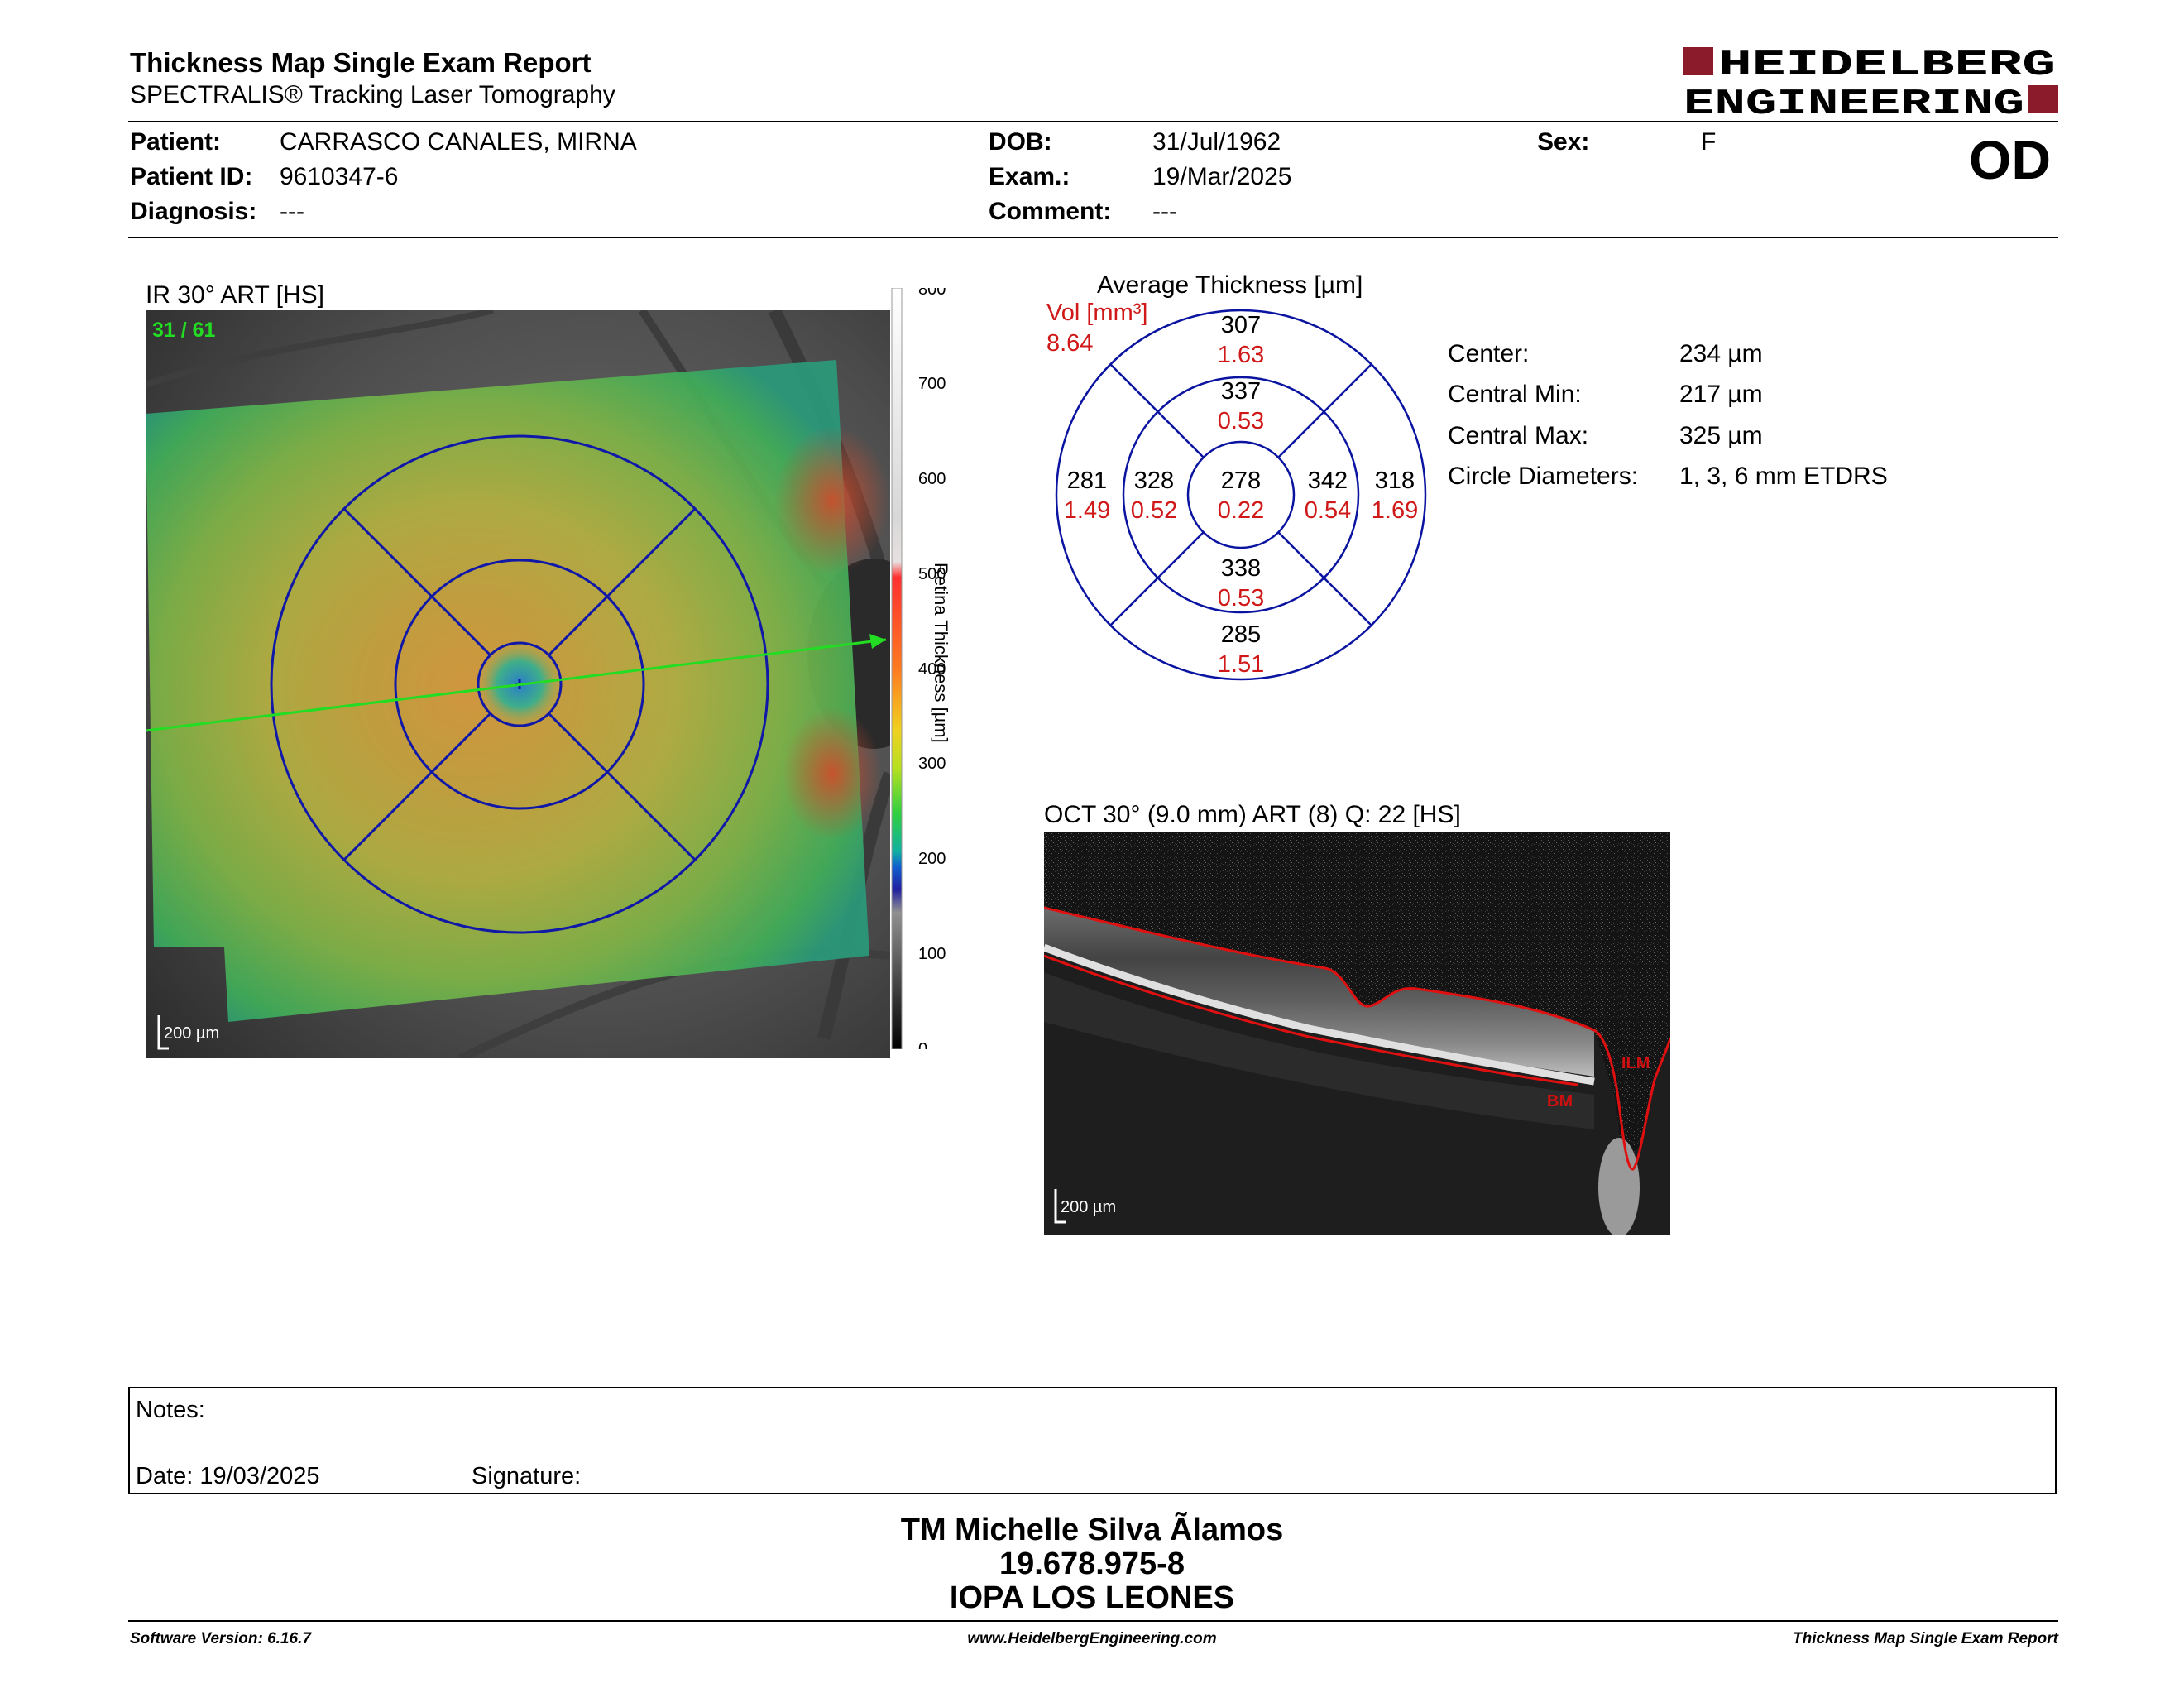 This screenshot has height=1688, width=2184. I want to click on outer-left-volume: 1.49, so click(1087, 510).